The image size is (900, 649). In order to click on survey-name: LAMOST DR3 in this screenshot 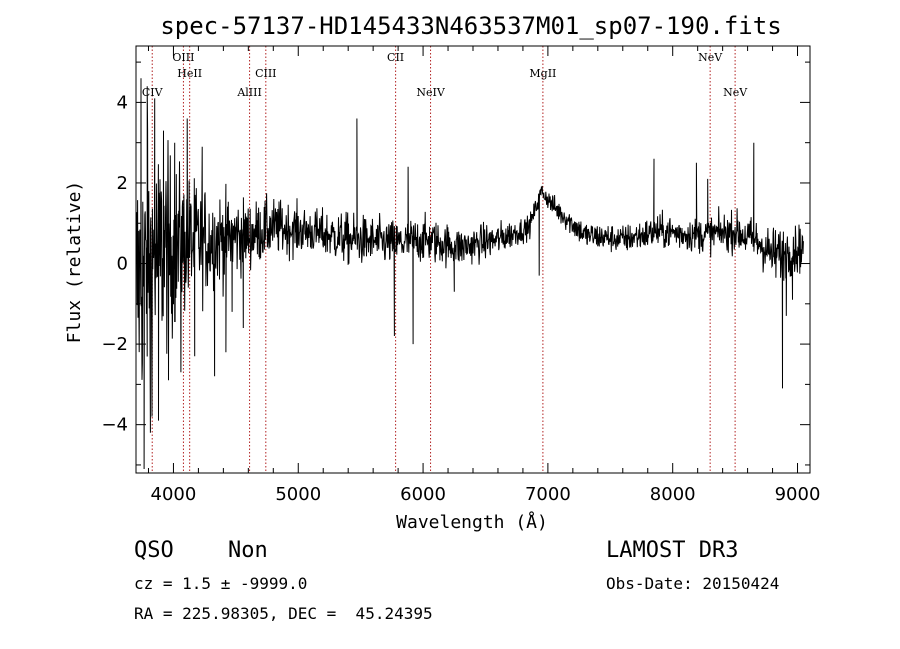, I will do `click(672, 550)`.